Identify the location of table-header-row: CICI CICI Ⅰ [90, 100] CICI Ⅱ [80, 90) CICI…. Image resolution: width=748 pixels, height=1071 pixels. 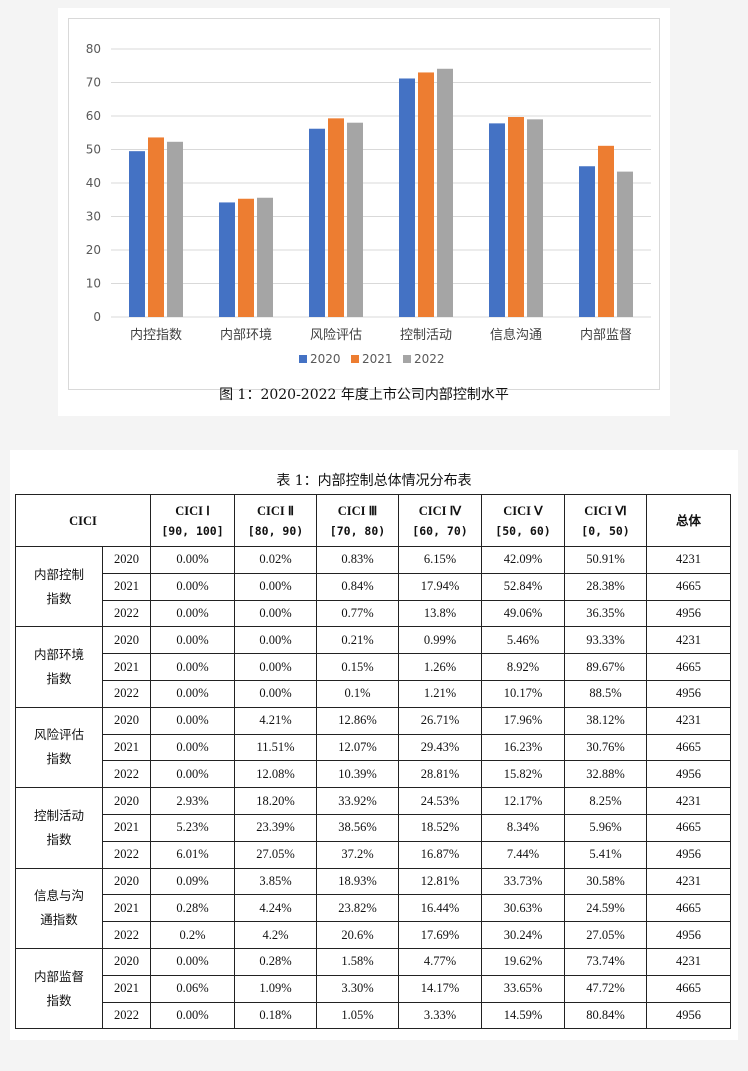
(373, 520).